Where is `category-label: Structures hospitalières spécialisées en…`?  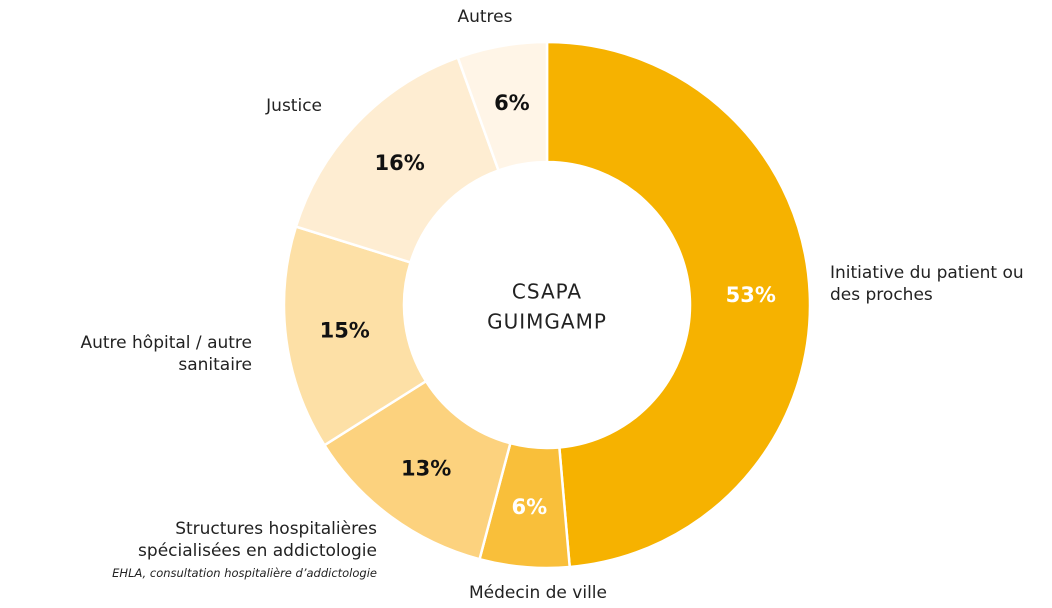
category-label: Structures hospitalières spécialisées en… is located at coordinates (257, 540).